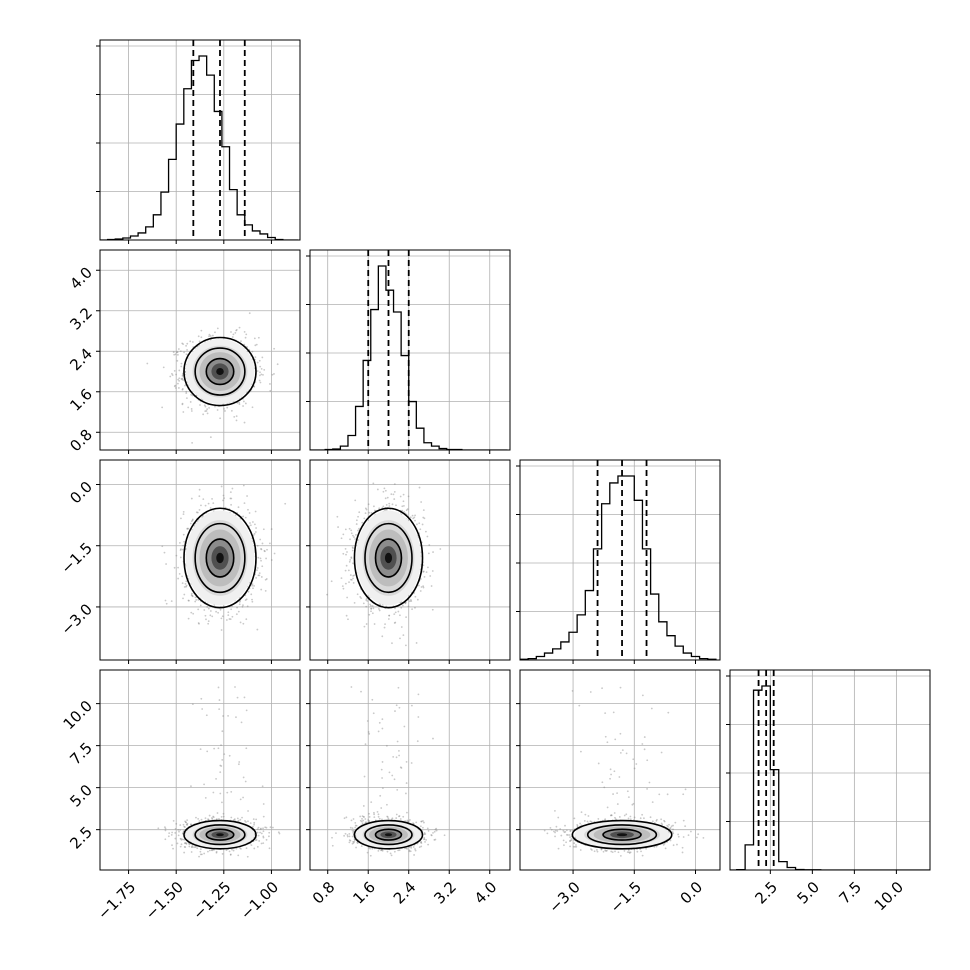 This screenshot has width=970, height=970. Describe the element at coordinates (889, 896) in the screenshot. I see `x-tick-label: 10.0` at that location.